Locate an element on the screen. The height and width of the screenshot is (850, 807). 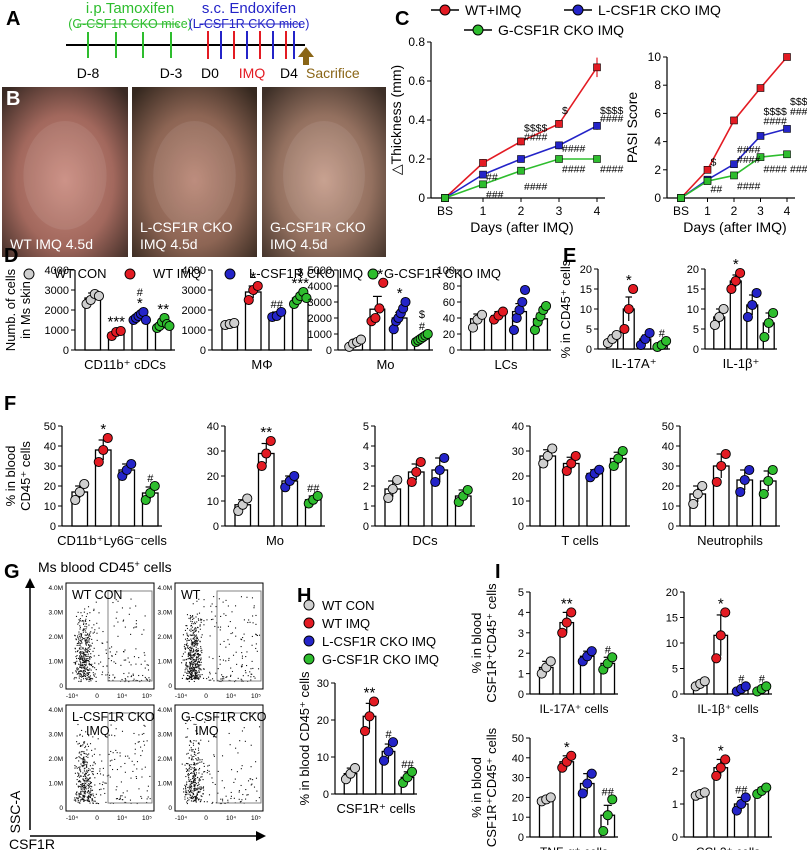
y-tick-label: 30 is located at coordinates (50, 467).